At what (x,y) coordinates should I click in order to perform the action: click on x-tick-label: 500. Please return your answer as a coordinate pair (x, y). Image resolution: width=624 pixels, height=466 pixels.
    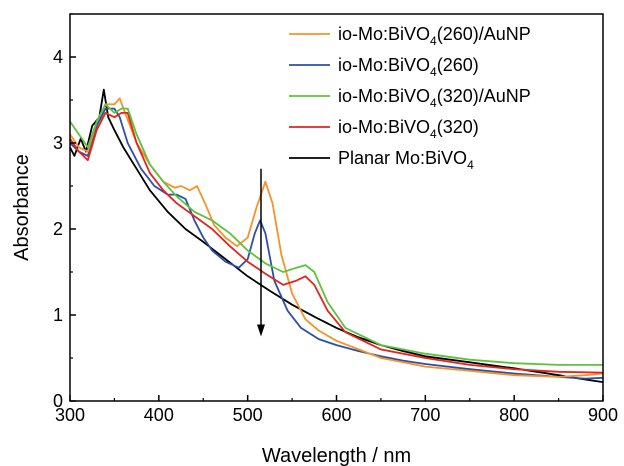
    Looking at the image, I should click on (248, 415).